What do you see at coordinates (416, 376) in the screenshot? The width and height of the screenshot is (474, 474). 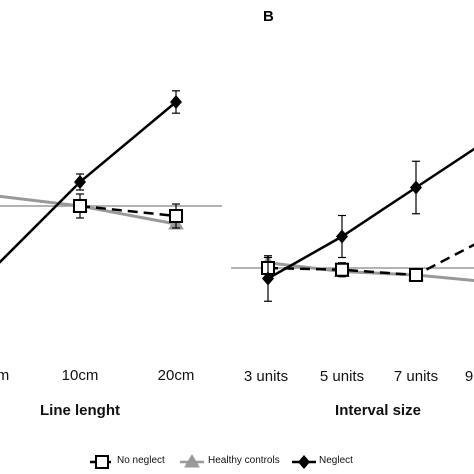 I see `x-tick-label: 7 units` at bounding box center [416, 376].